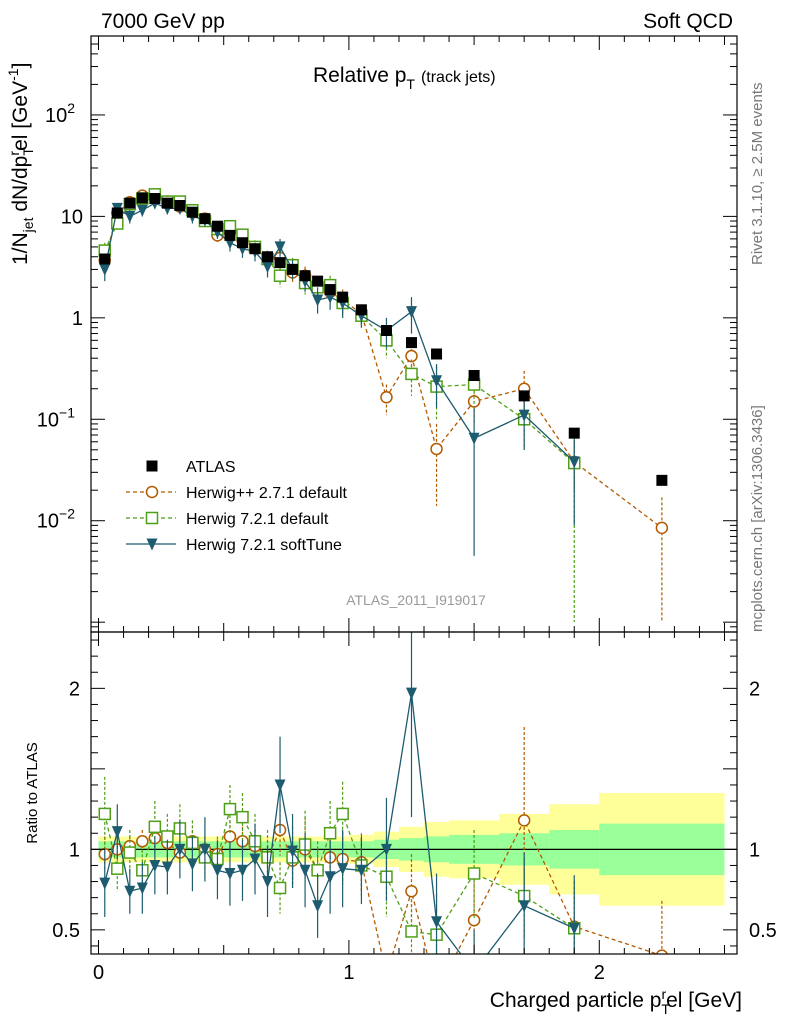  Describe the element at coordinates (458, 77) in the screenshot. I see `chart-title-extra: (track jets)` at that location.